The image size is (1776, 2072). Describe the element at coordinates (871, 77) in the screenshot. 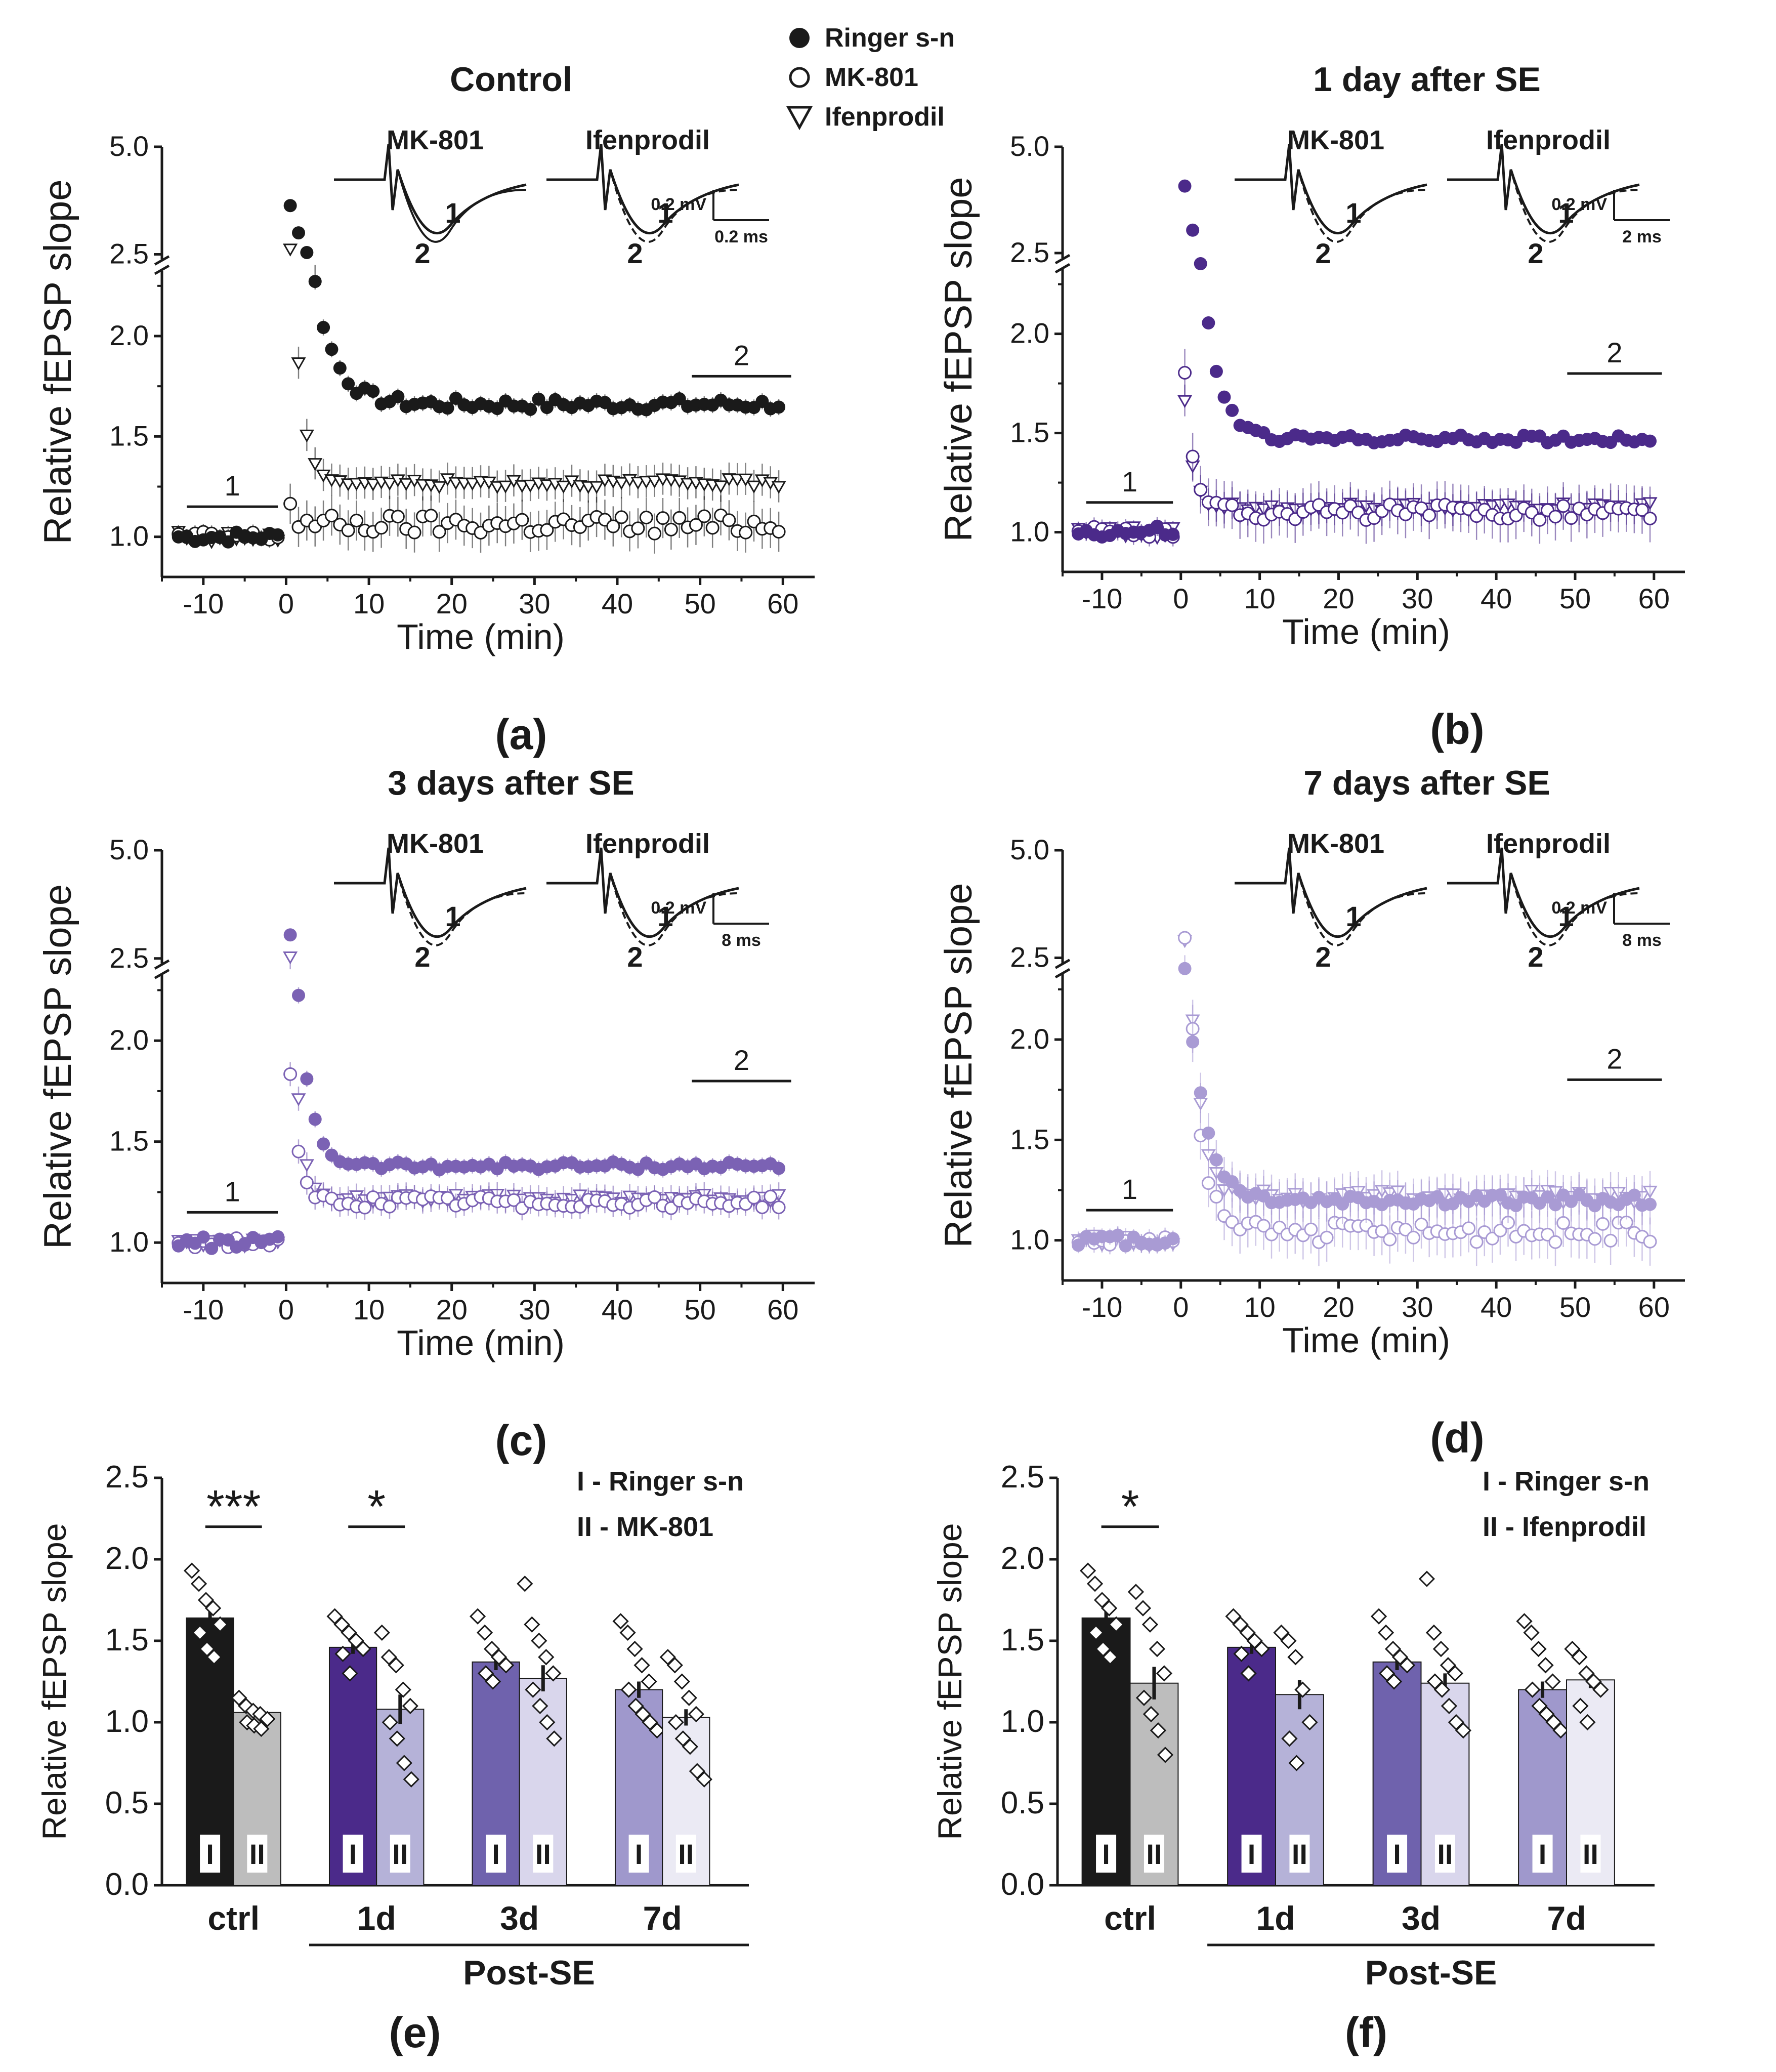

I see `legend-label-mk801: MK-801` at that location.